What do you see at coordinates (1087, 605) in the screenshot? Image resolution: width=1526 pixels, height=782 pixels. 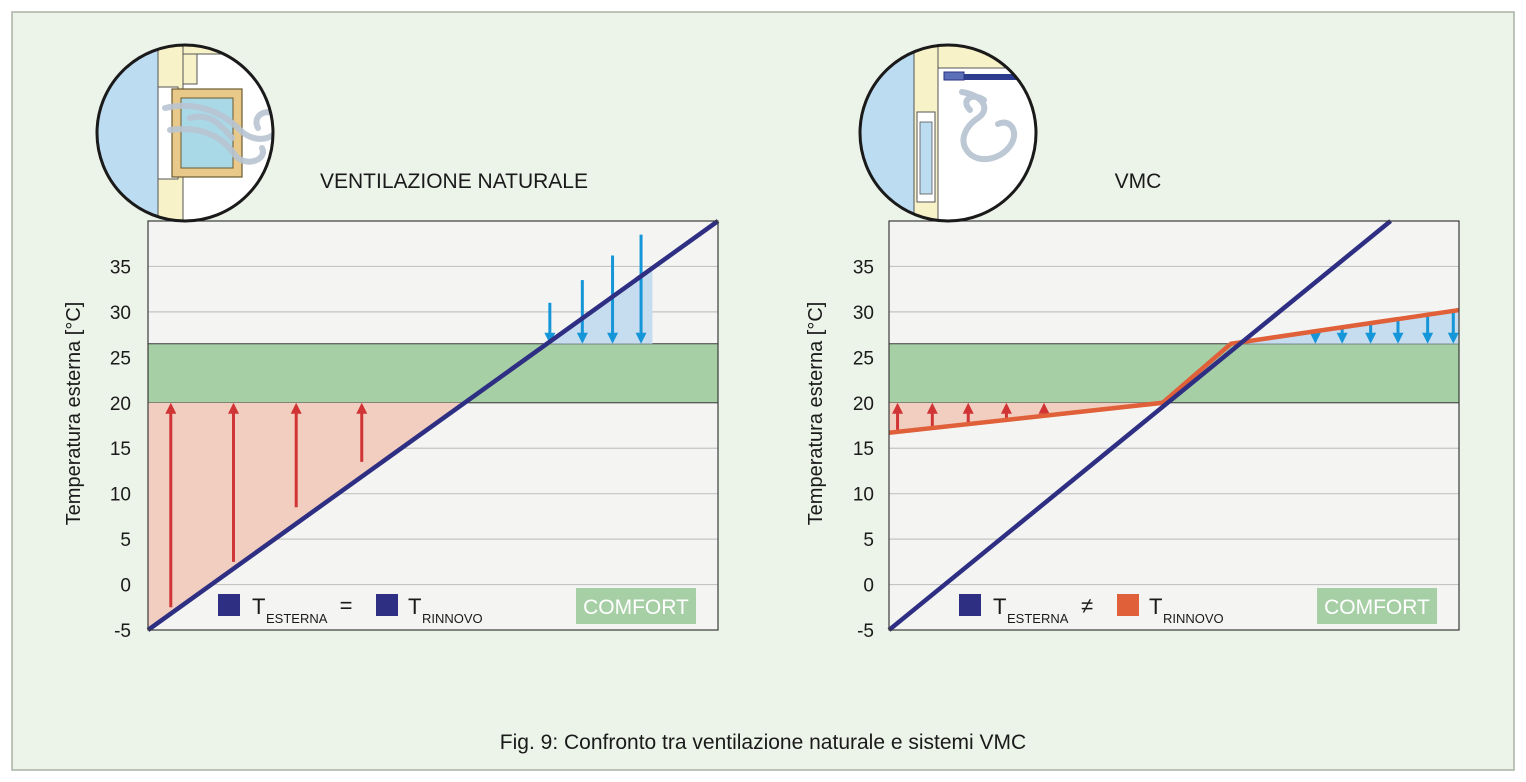 I see `legend-operator: ≠` at bounding box center [1087, 605].